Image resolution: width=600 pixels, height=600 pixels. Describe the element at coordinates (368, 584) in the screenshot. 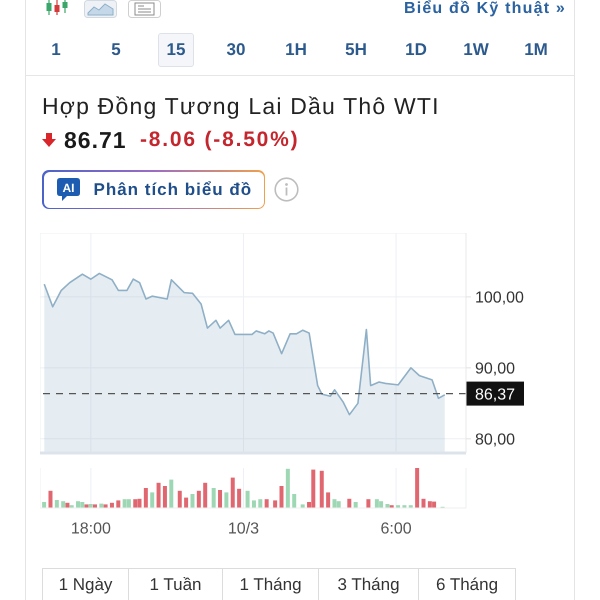

I see `range-tab: 3 Tháng` at that location.